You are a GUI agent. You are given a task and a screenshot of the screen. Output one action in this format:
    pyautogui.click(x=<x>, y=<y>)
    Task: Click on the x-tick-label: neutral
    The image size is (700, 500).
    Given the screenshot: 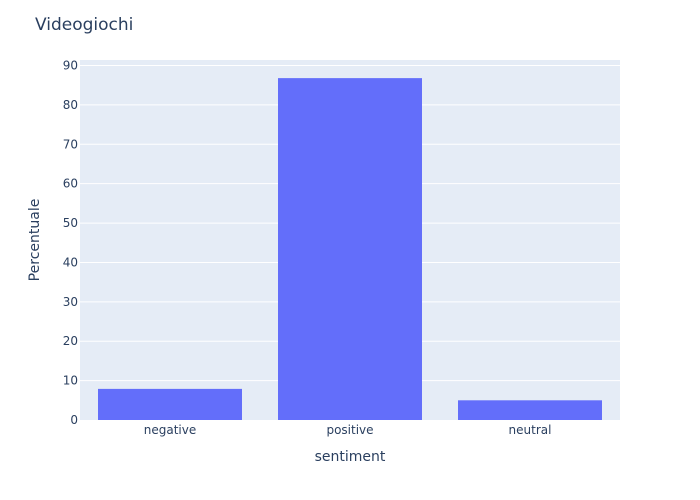 What is the action you would take?
    pyautogui.click(x=530, y=430)
    